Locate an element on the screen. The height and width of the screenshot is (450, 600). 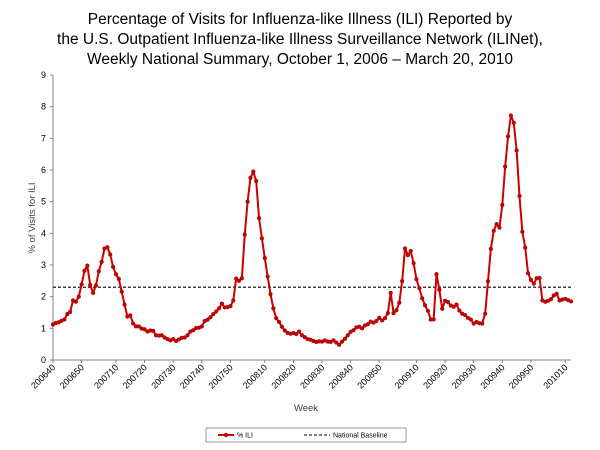
y-tick-label: 0 is located at coordinates (43, 360).